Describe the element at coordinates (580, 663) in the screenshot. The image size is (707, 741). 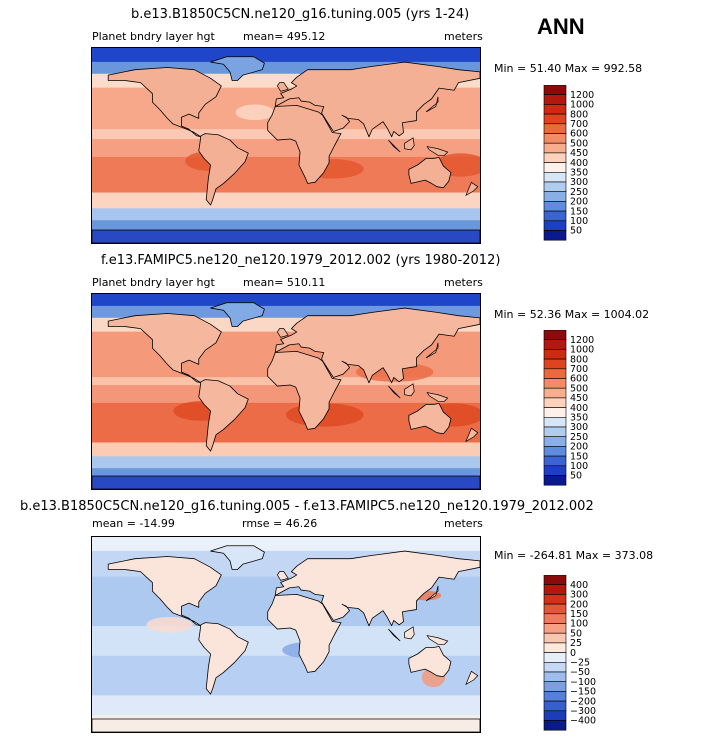
I see `colorbar-tick-label: −25` at that location.